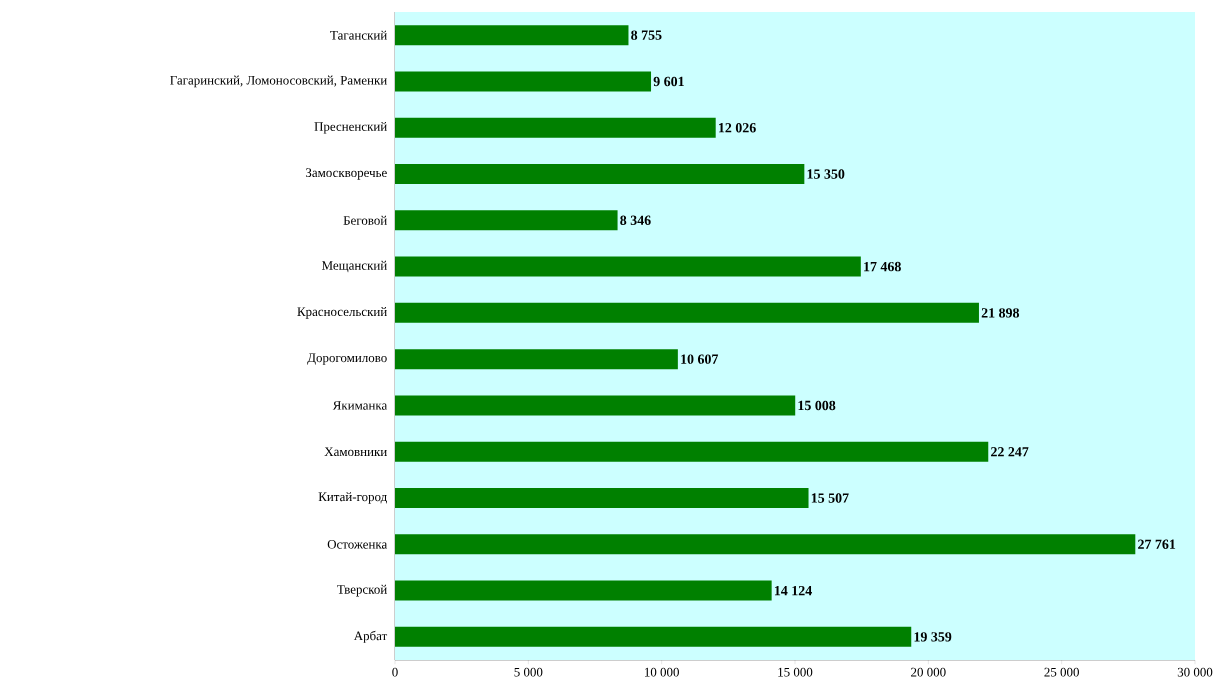 This screenshot has height=699, width=1224. Describe the element at coordinates (347, 359) in the screenshot. I see `y-tick-label: Дорогомилово` at that location.